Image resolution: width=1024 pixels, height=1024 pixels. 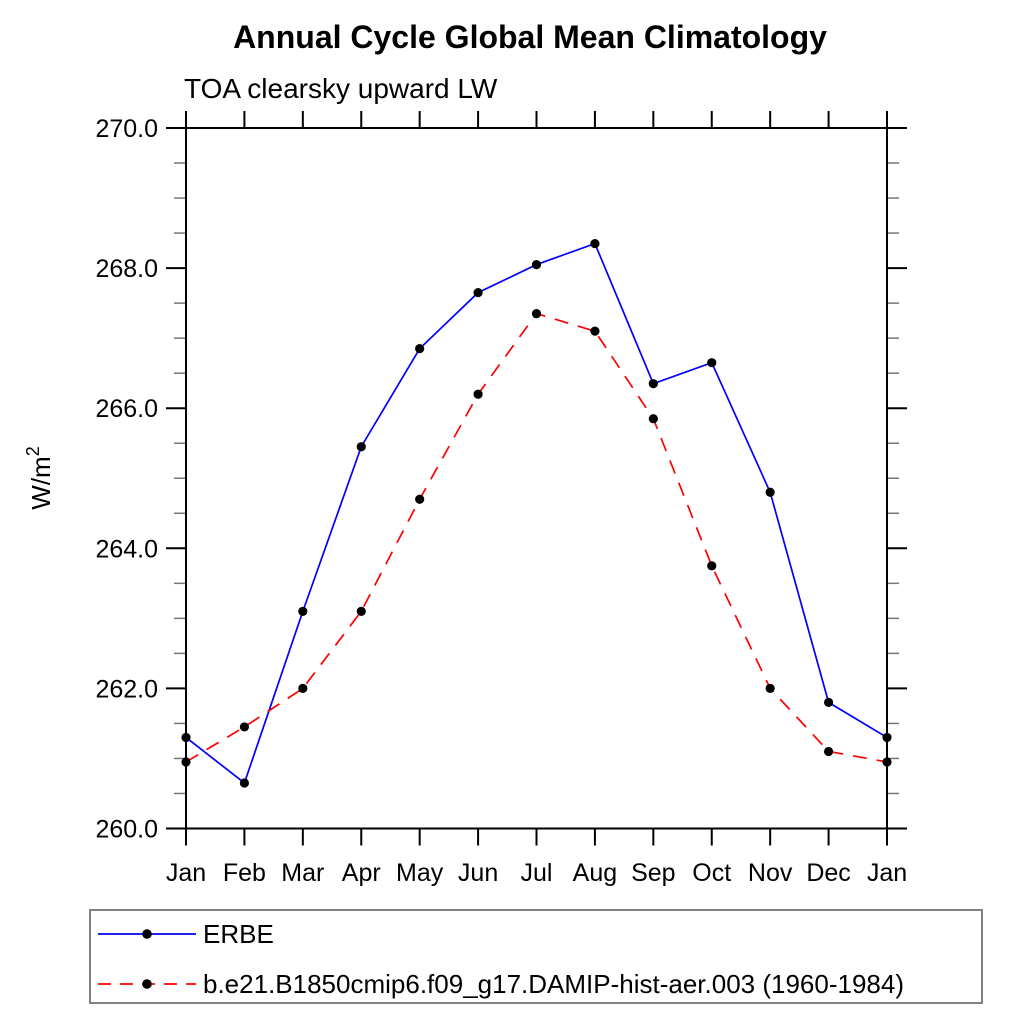 I want to click on x-tick-label: Jul, so click(x=537, y=873).